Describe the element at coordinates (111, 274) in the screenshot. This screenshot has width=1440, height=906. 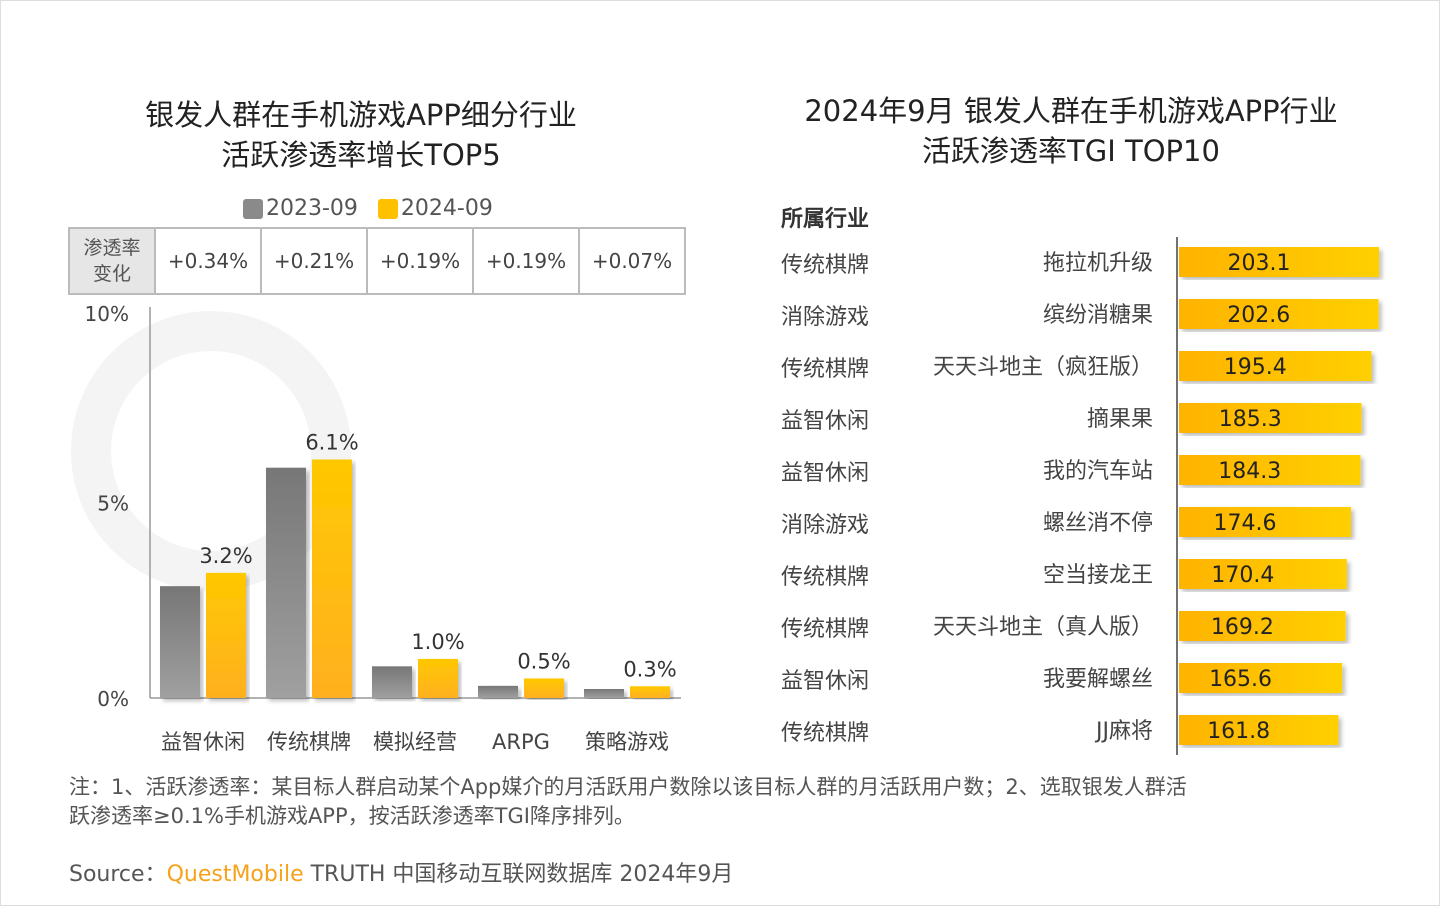
I see `table-header-line2: 变化` at that location.